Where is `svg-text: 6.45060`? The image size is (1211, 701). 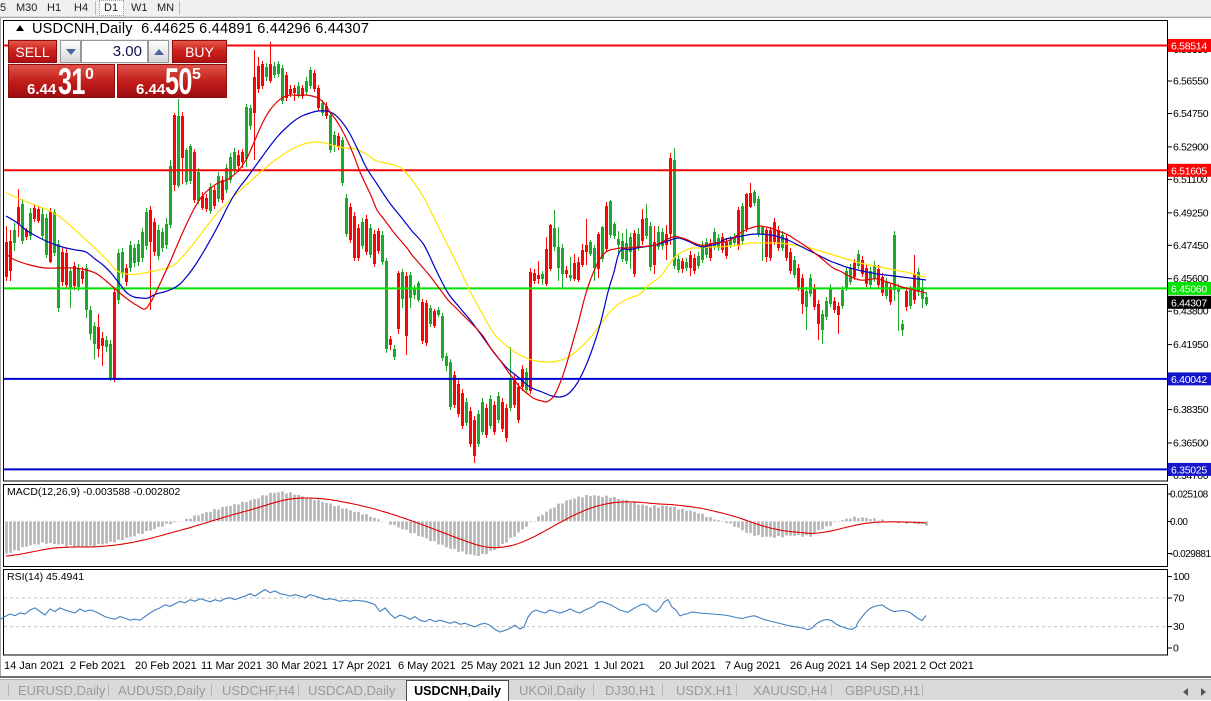 svg-text: 6.45060 is located at coordinates (1189, 289).